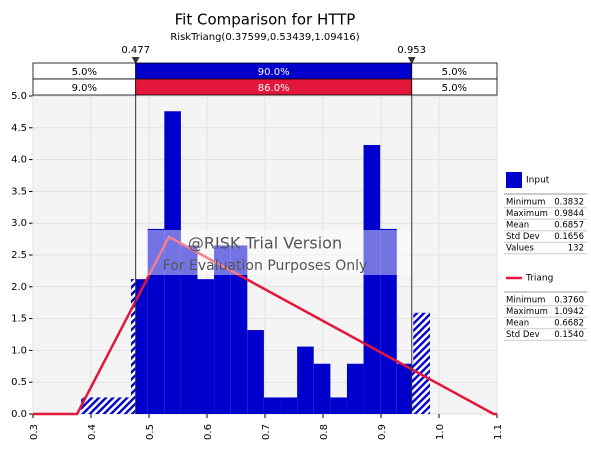 The height and width of the screenshot is (450, 591). I want to click on y-tick-label: 0.0, so click(19, 414).